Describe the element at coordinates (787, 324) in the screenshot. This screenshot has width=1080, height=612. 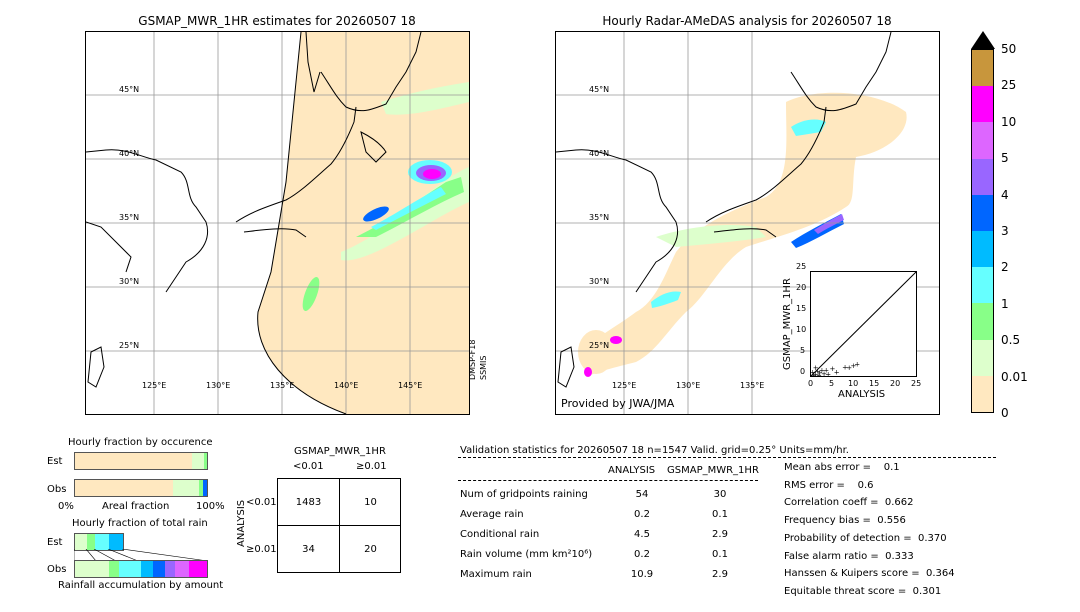
I see `inset-ylabel: GSMAP_MWR_1HR` at that location.